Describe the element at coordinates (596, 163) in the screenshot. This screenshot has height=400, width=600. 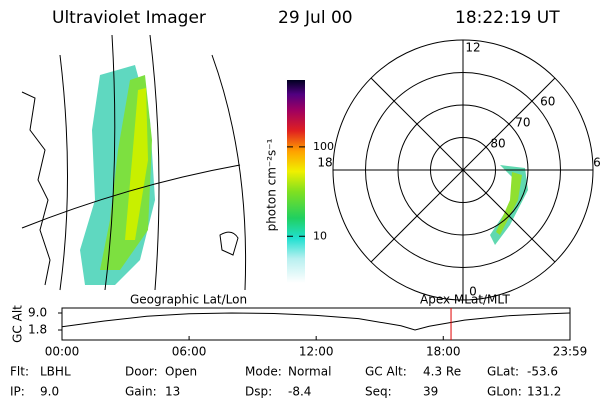
I see `mlt-label: 6` at that location.